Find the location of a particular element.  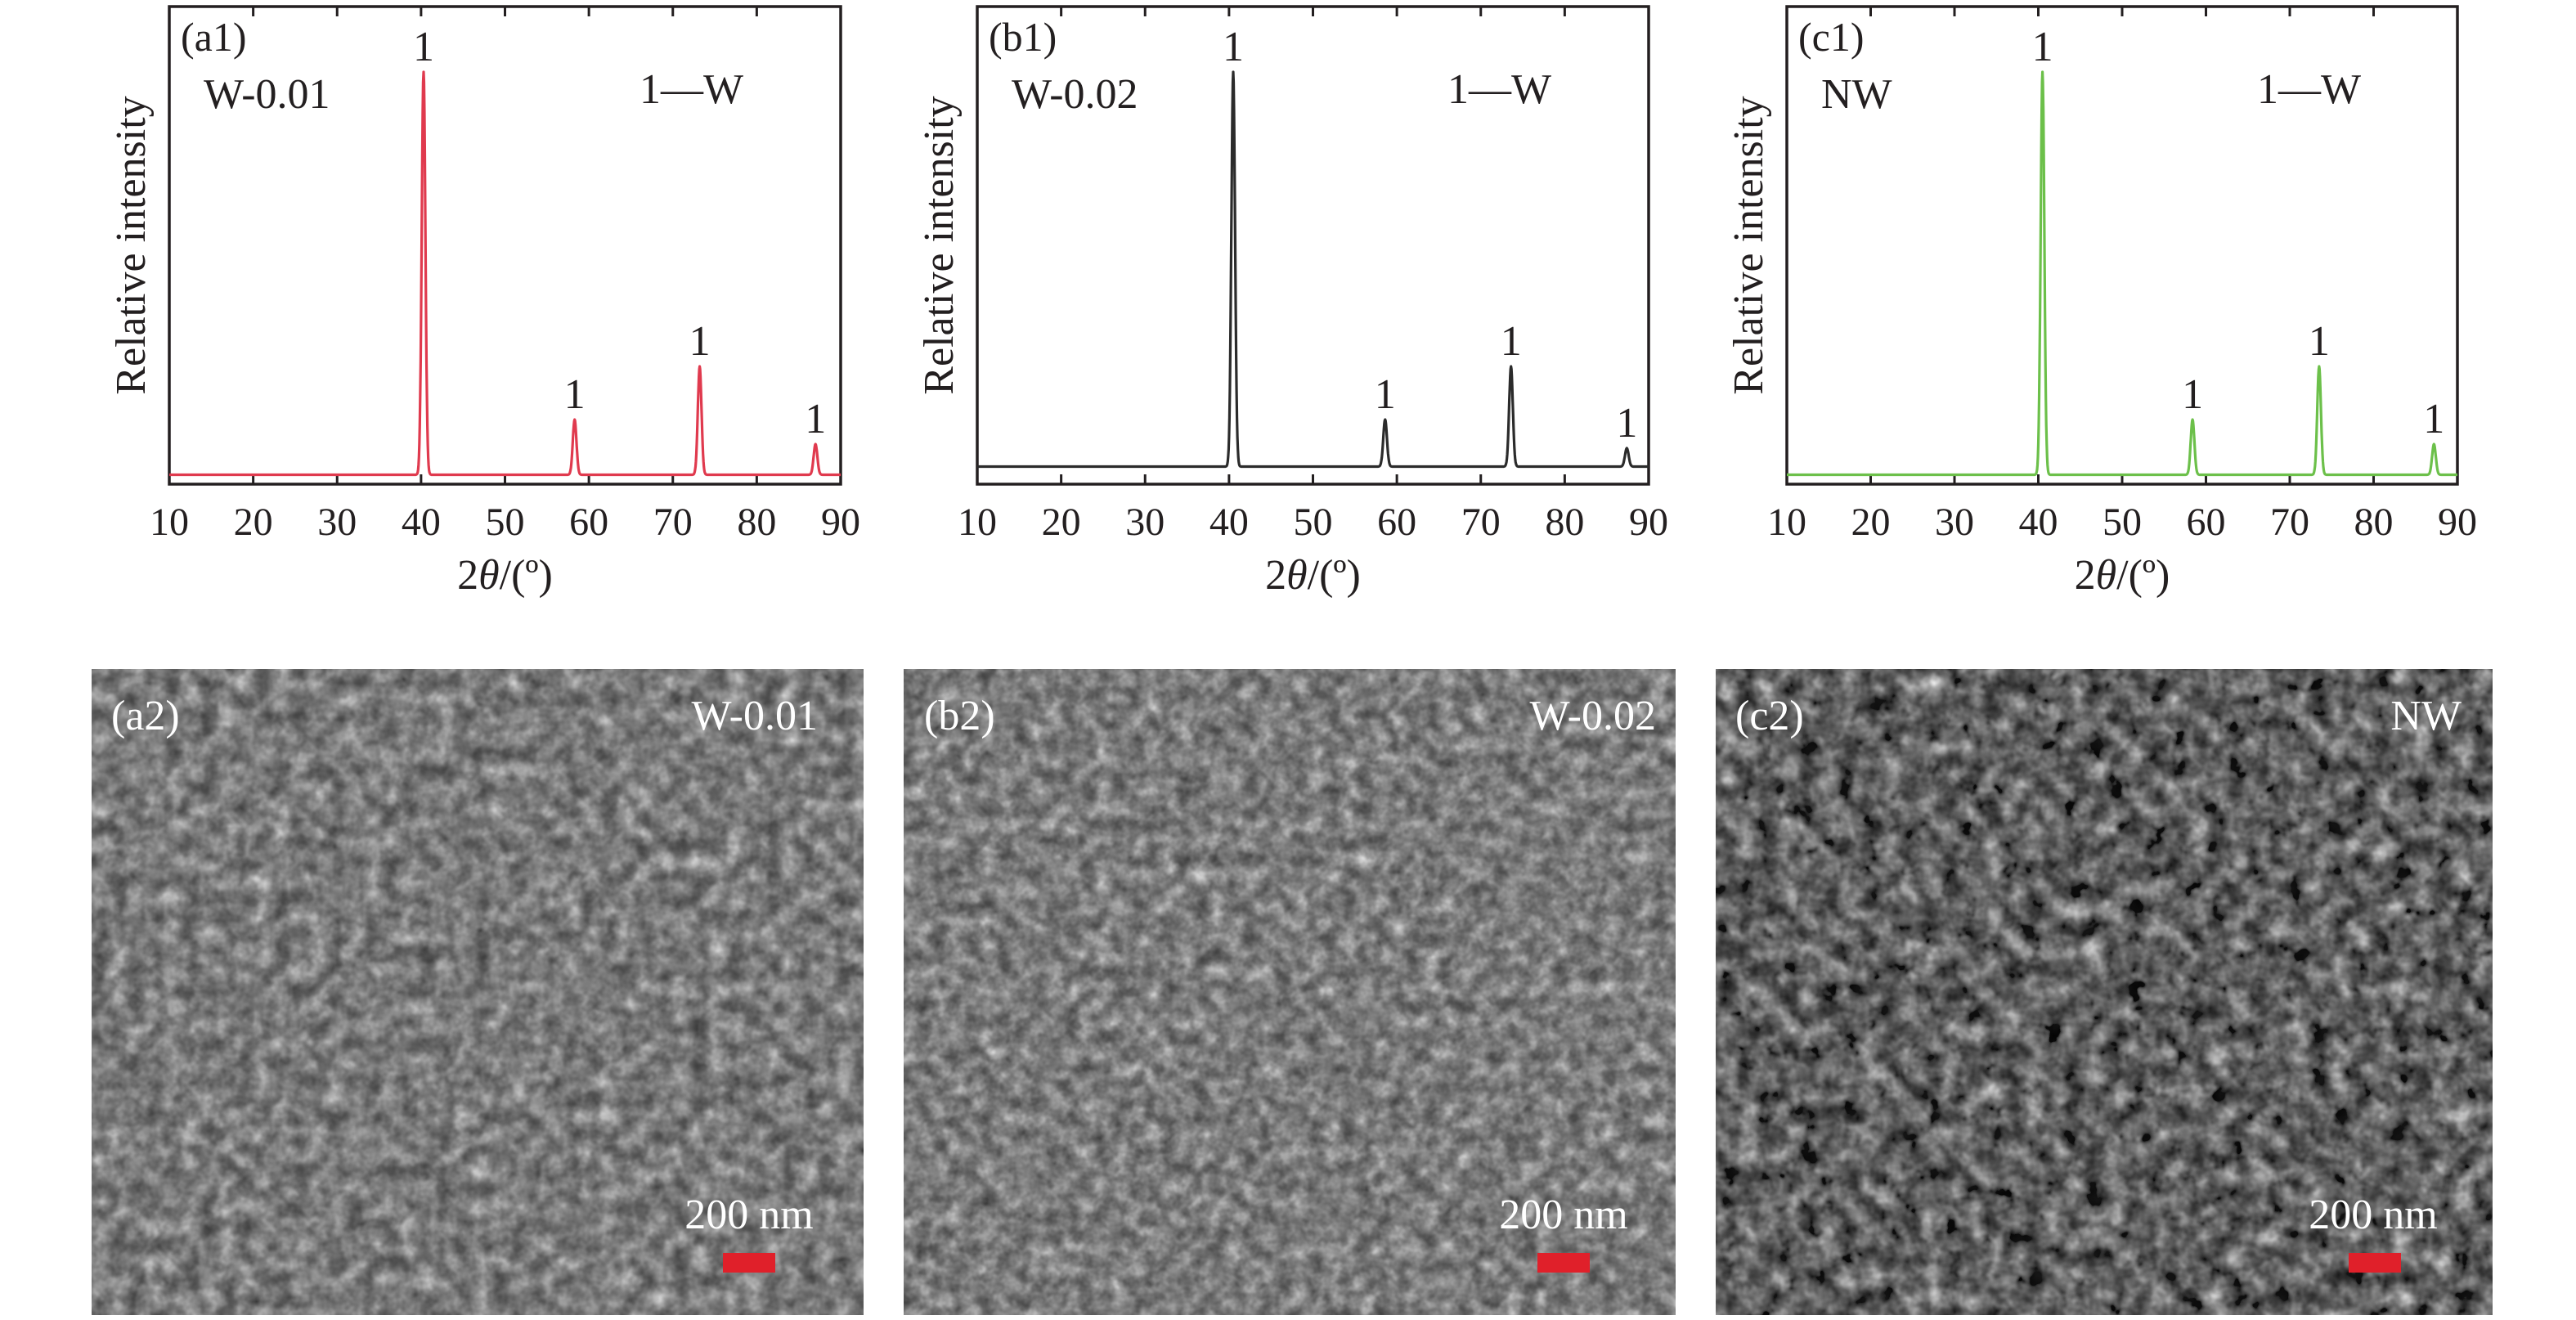

sem-image-b2: (b2) W-0.02 200 nm is located at coordinates (1290, 992).